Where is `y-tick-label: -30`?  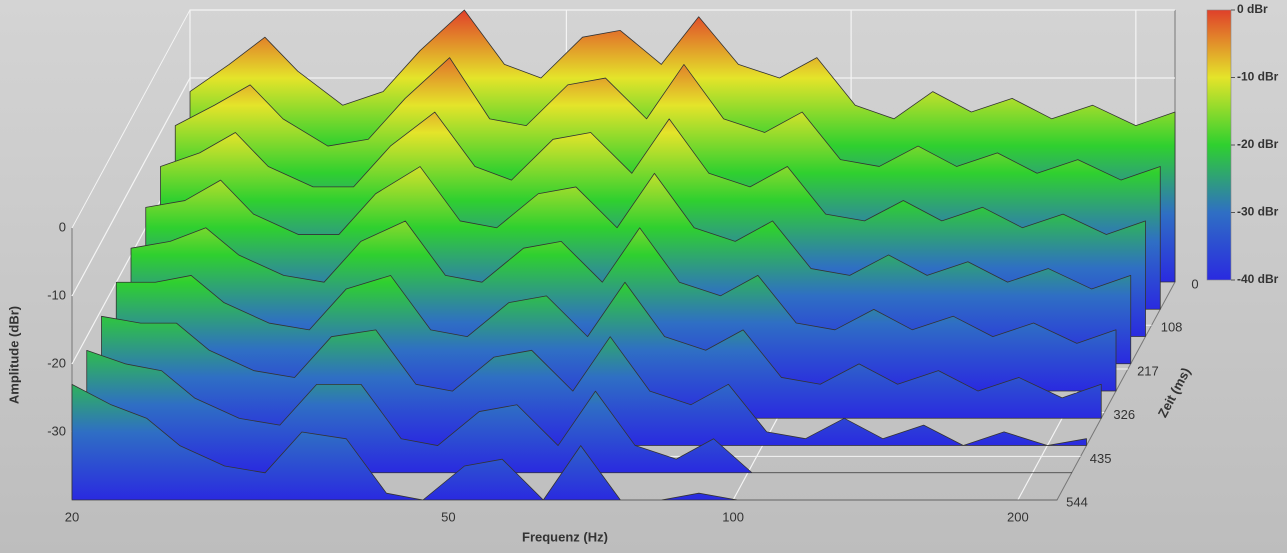 y-tick-label: -30 is located at coordinates (56, 430).